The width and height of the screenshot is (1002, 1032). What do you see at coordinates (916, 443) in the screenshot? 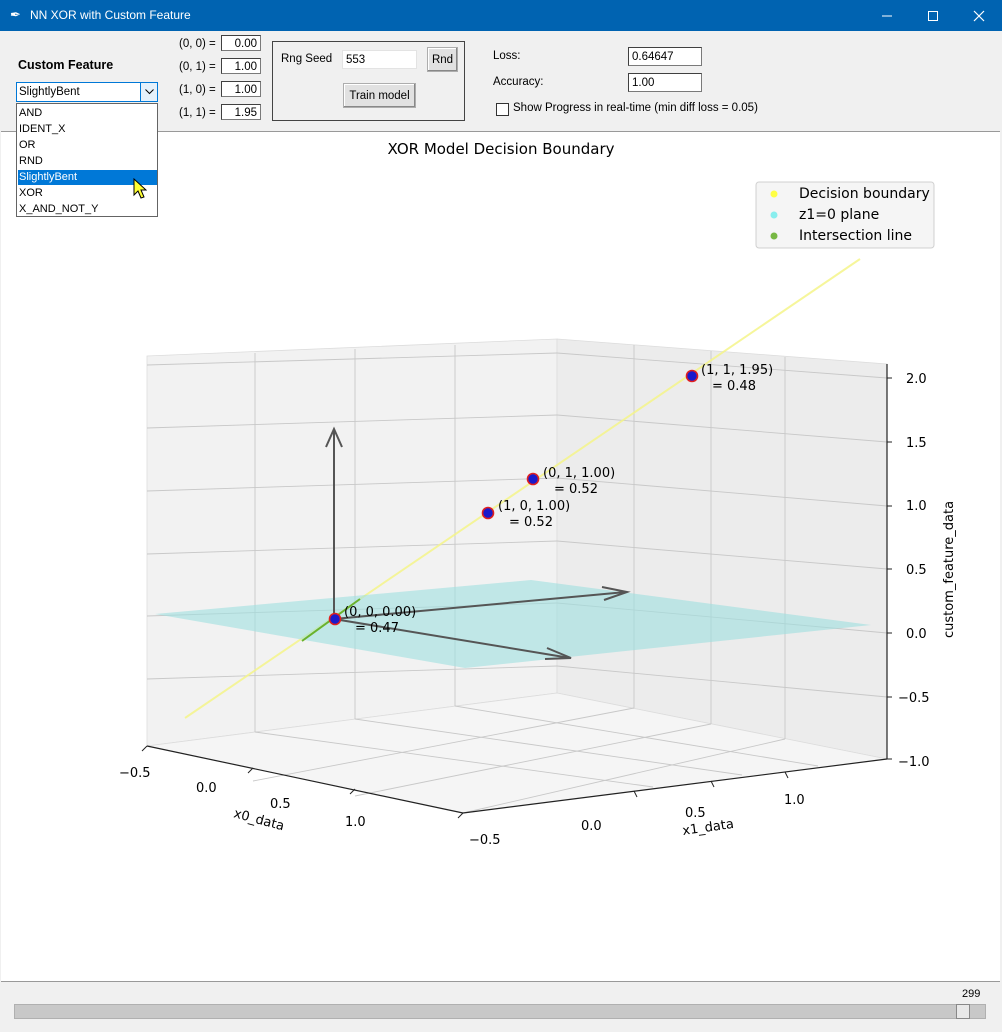
I see `z-tick-label: 1.5` at bounding box center [916, 443].